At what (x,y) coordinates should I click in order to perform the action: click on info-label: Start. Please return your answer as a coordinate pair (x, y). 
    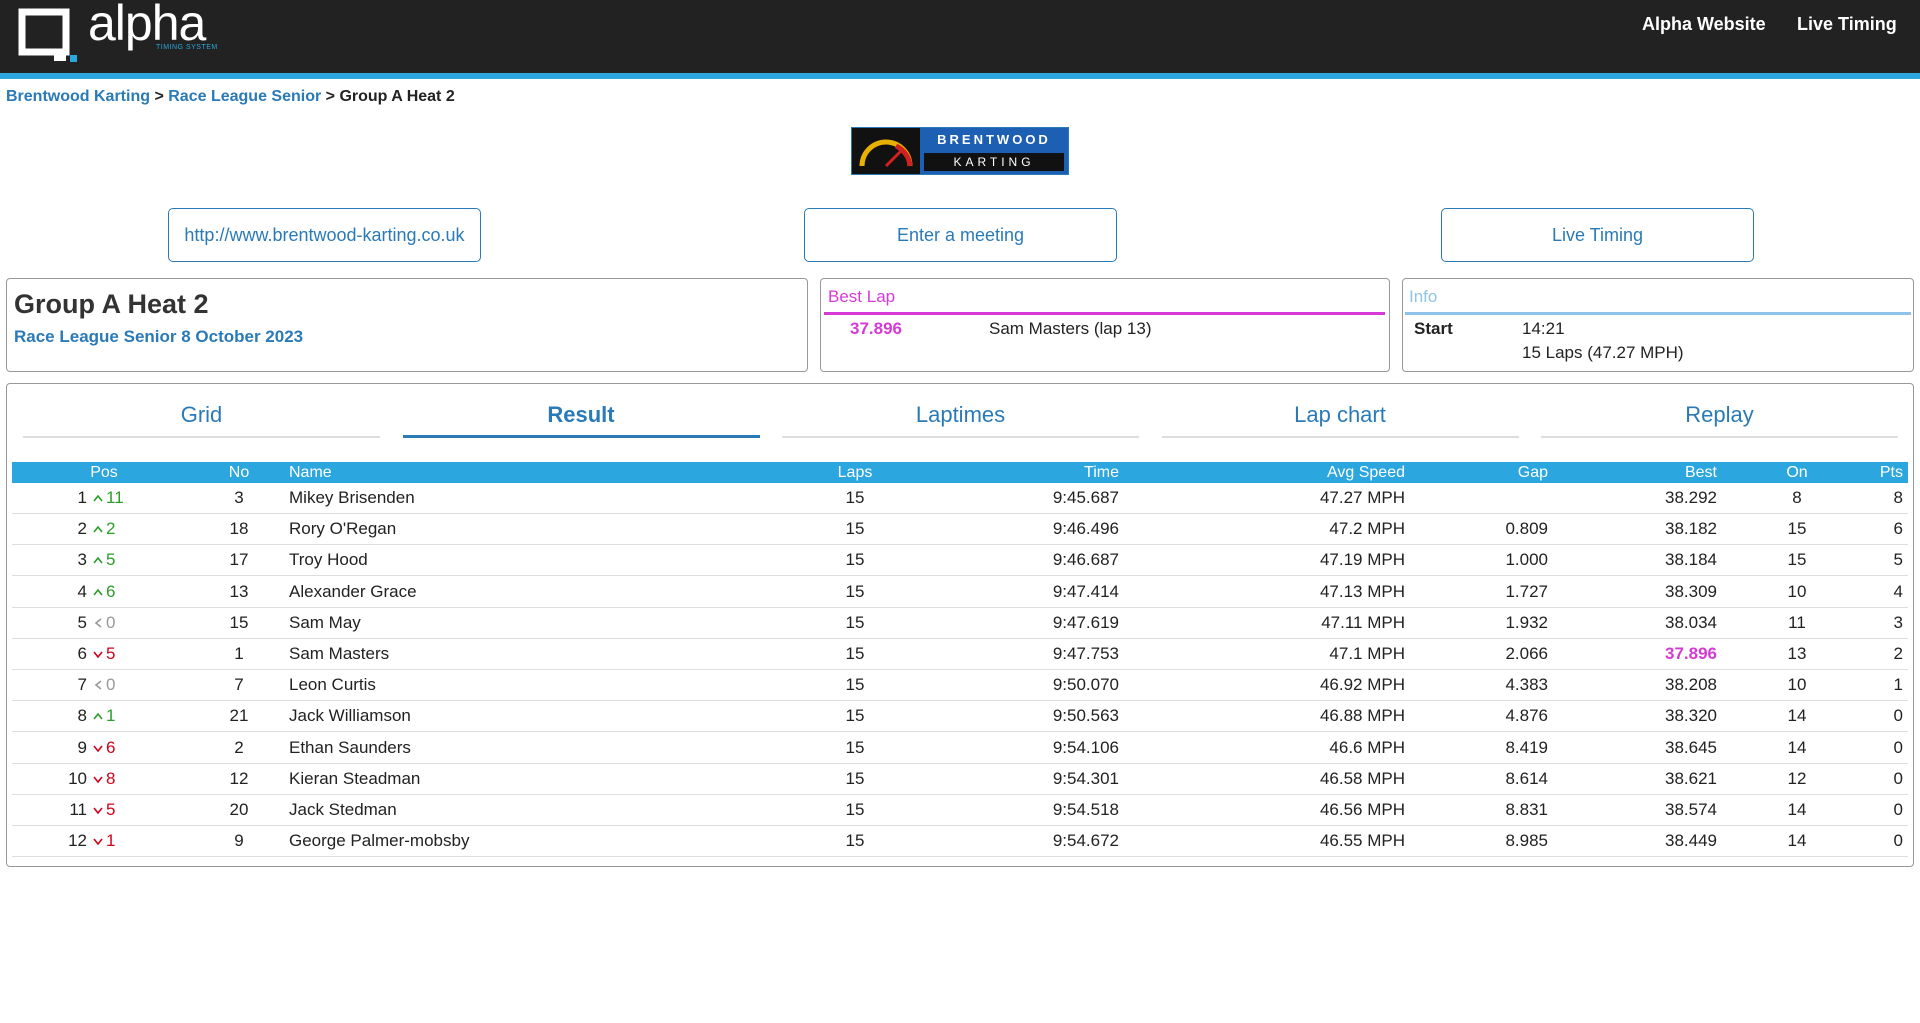
    Looking at the image, I should click on (1433, 328).